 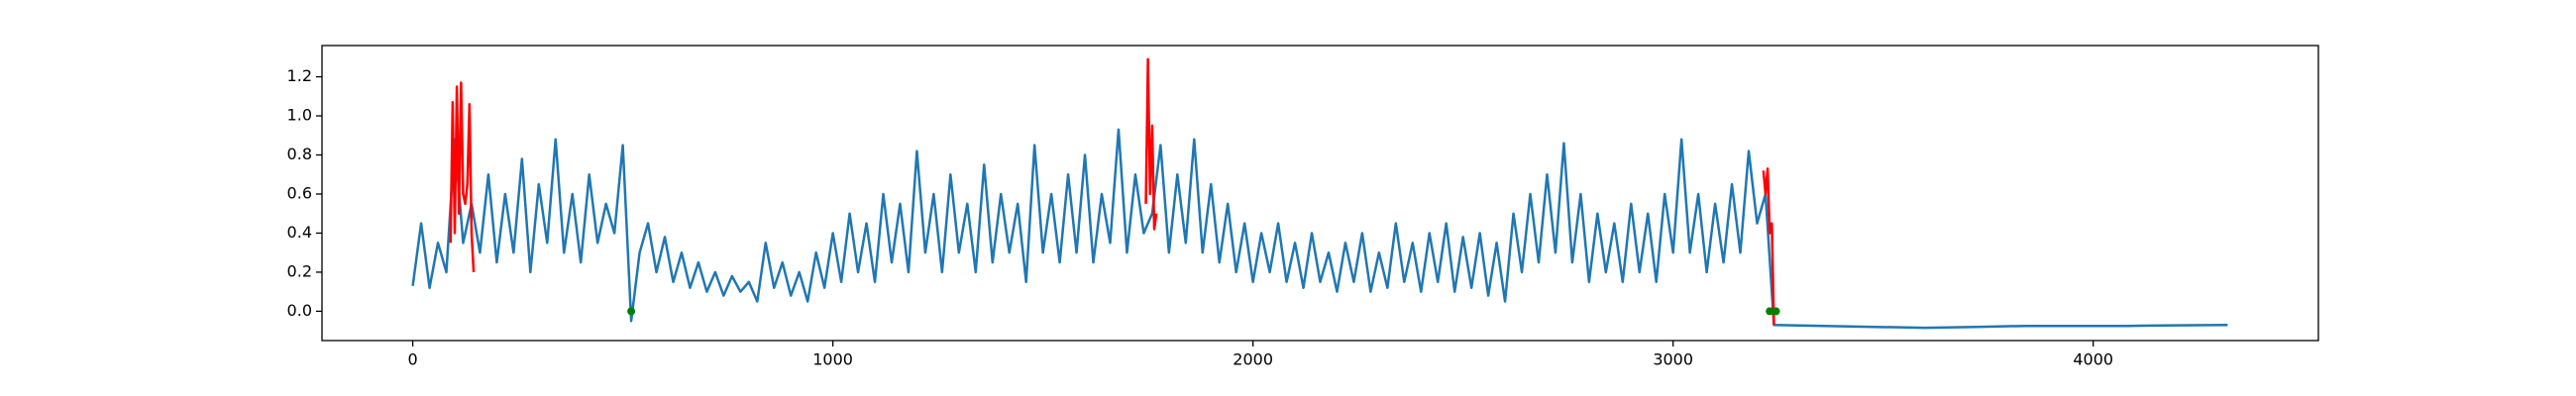 What do you see at coordinates (299, 271) in the screenshot?
I see `y-tick-label: 0.2` at bounding box center [299, 271].